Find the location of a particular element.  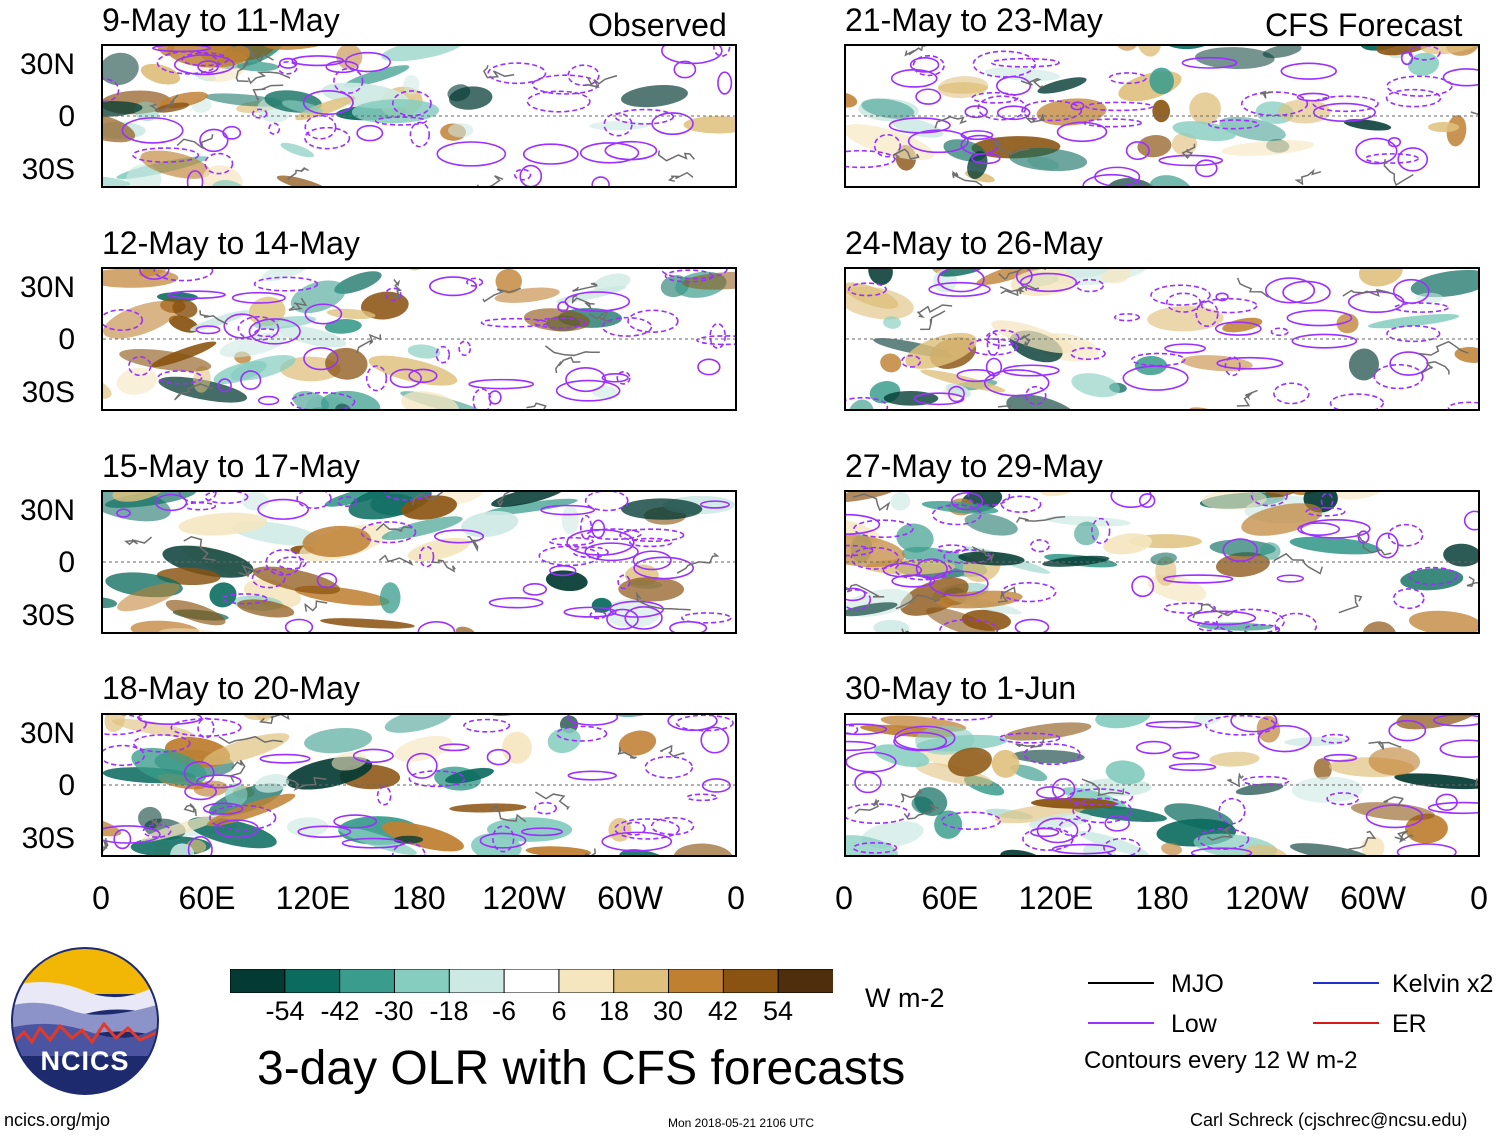

colorbar-tick: -6 is located at coordinates (504, 1011).